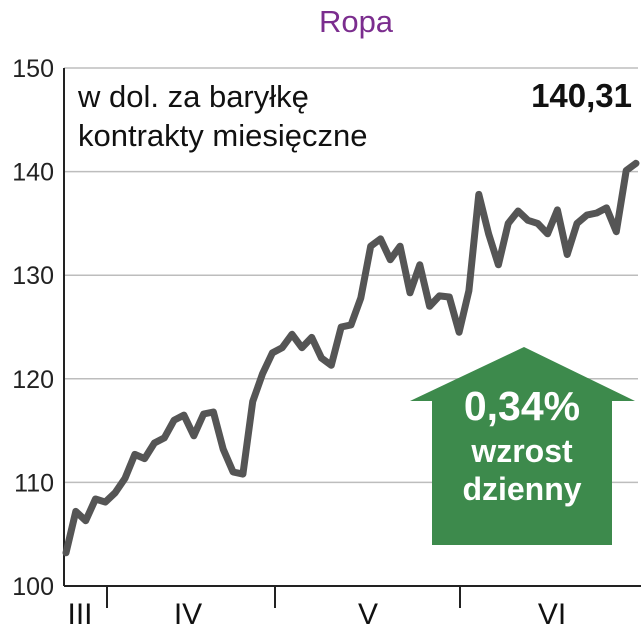 The height and width of the screenshot is (640, 641). I want to click on y-tick-label: 100, so click(33, 587).